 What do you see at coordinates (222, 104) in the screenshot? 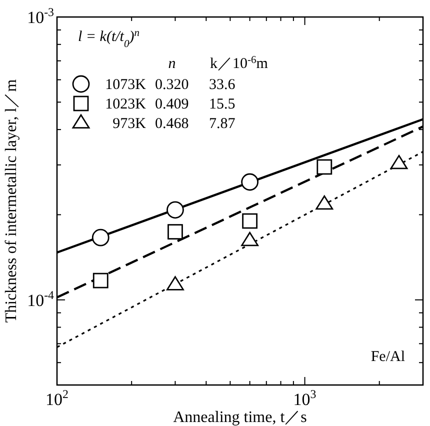
I see `annotation: 15.5` at bounding box center [222, 104].